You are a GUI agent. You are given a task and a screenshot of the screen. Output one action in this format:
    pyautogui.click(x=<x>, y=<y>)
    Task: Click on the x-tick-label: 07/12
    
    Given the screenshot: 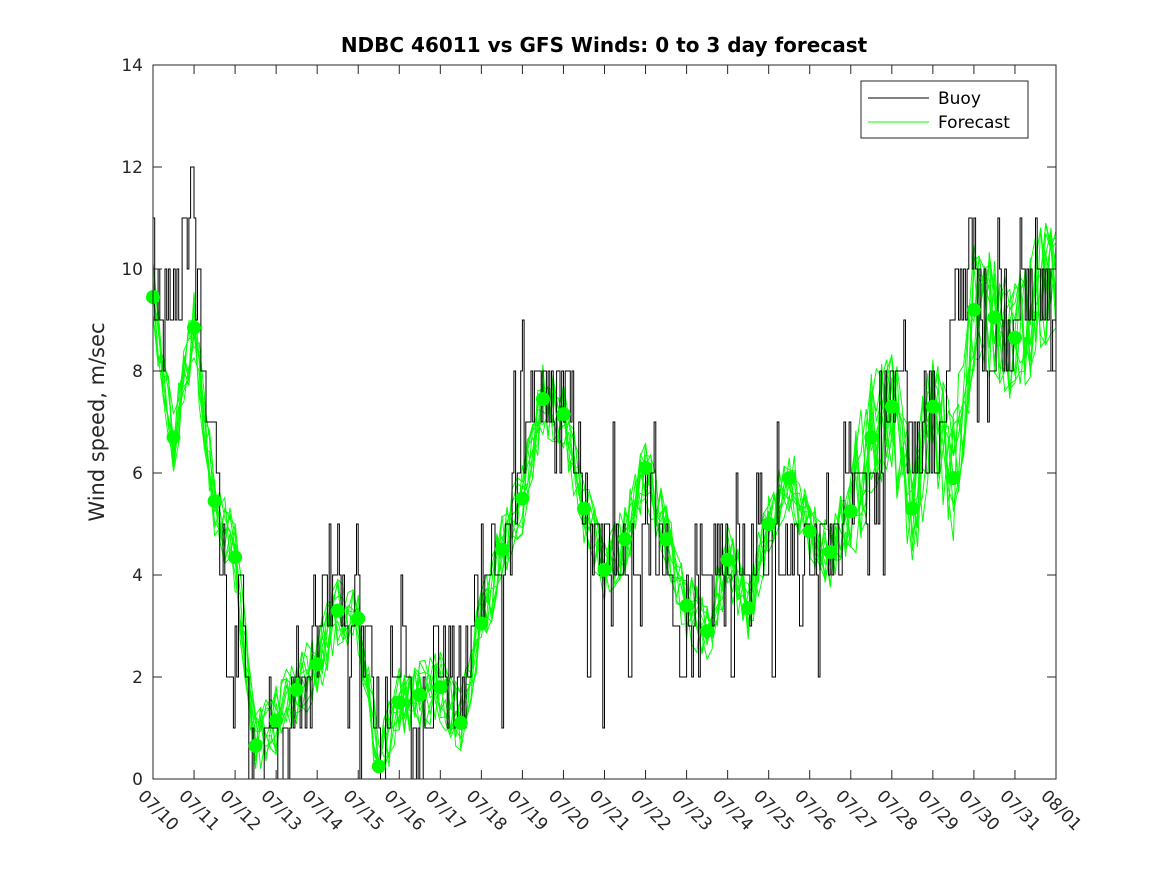 What is the action you would take?
    pyautogui.click(x=240, y=810)
    